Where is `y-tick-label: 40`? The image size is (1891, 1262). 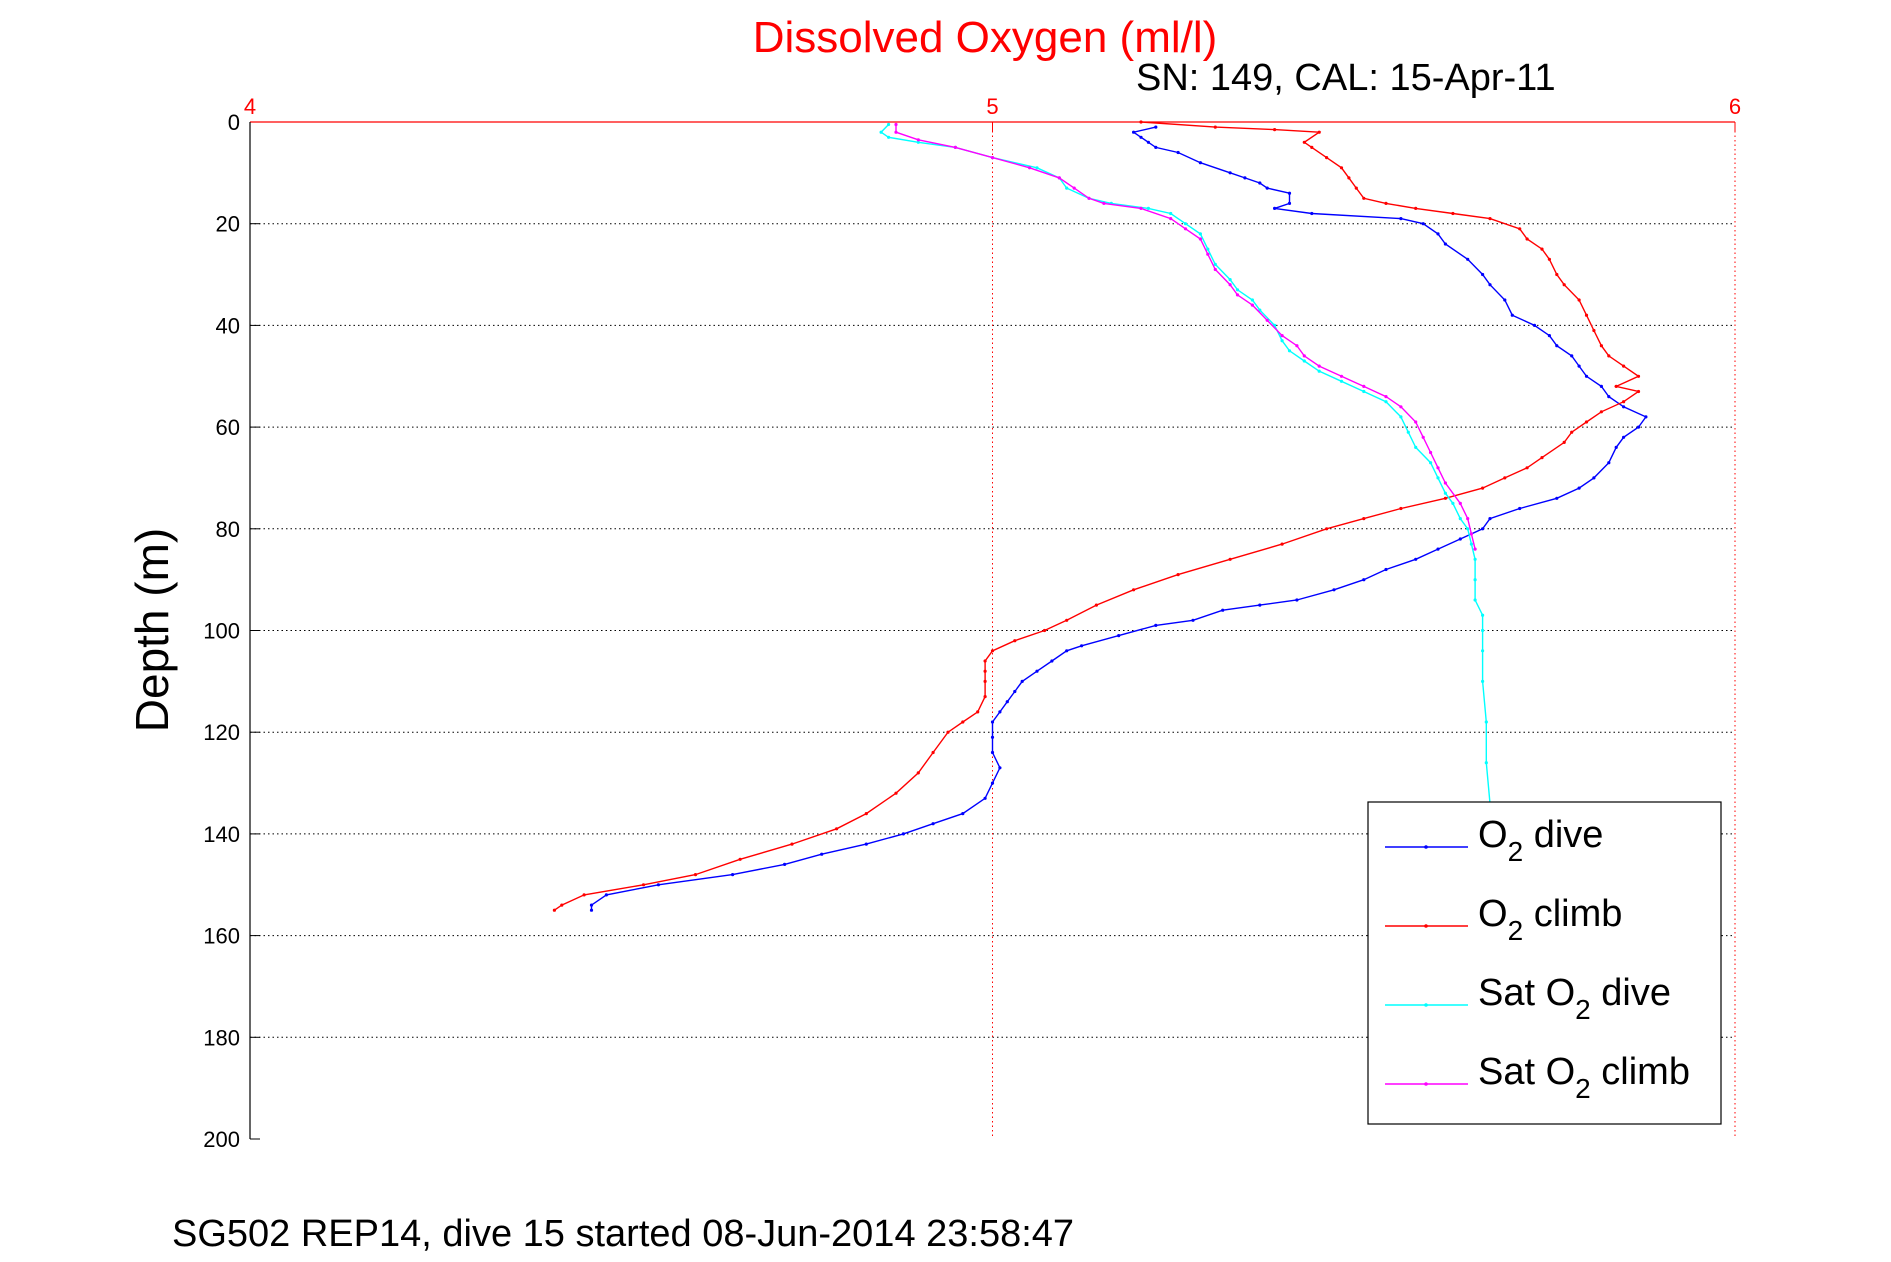 y-tick-label: 40 is located at coordinates (228, 325).